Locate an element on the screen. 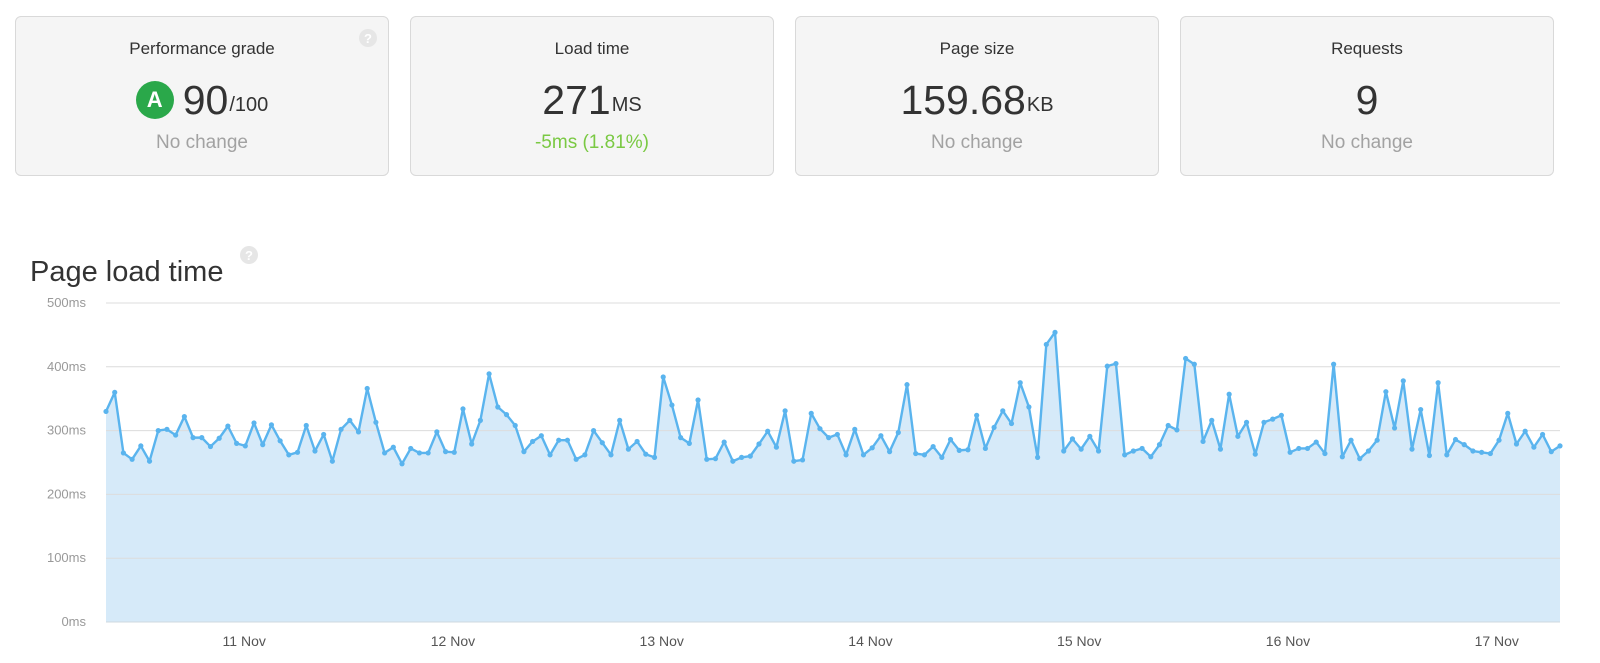 The width and height of the screenshot is (1600, 663). section-title: Page load time is located at coordinates (127, 272).